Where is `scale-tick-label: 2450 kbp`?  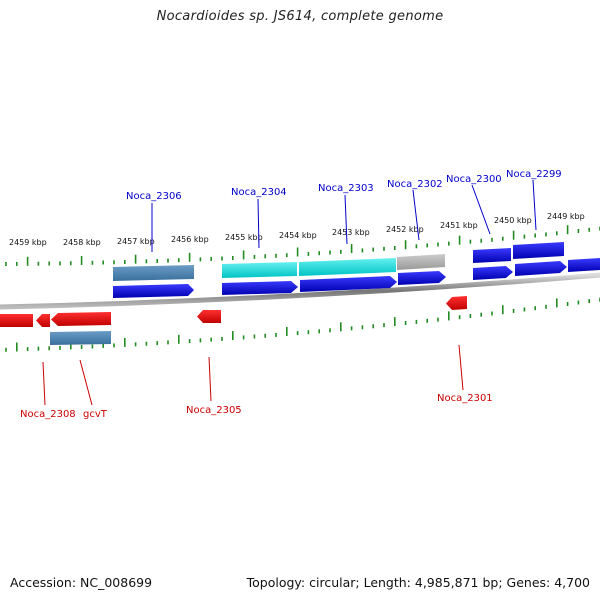 scale-tick-label: 2450 kbp is located at coordinates (513, 220).